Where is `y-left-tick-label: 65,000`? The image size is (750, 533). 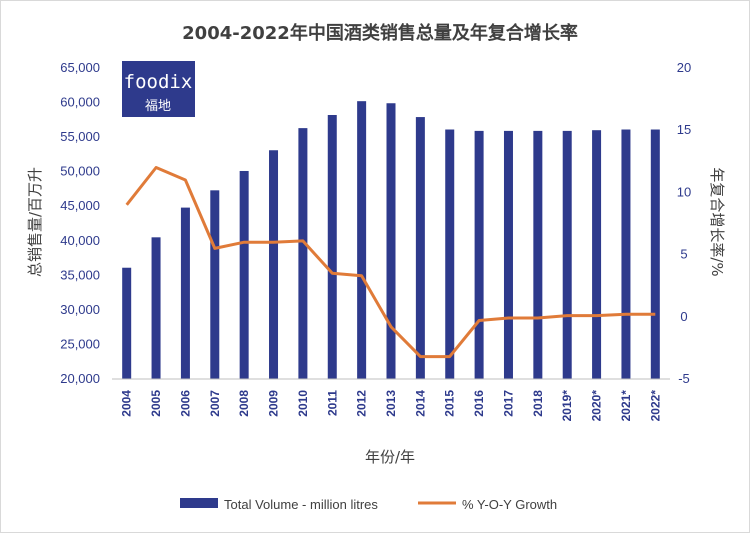
y-left-tick-label: 65,000 is located at coordinates (80, 67).